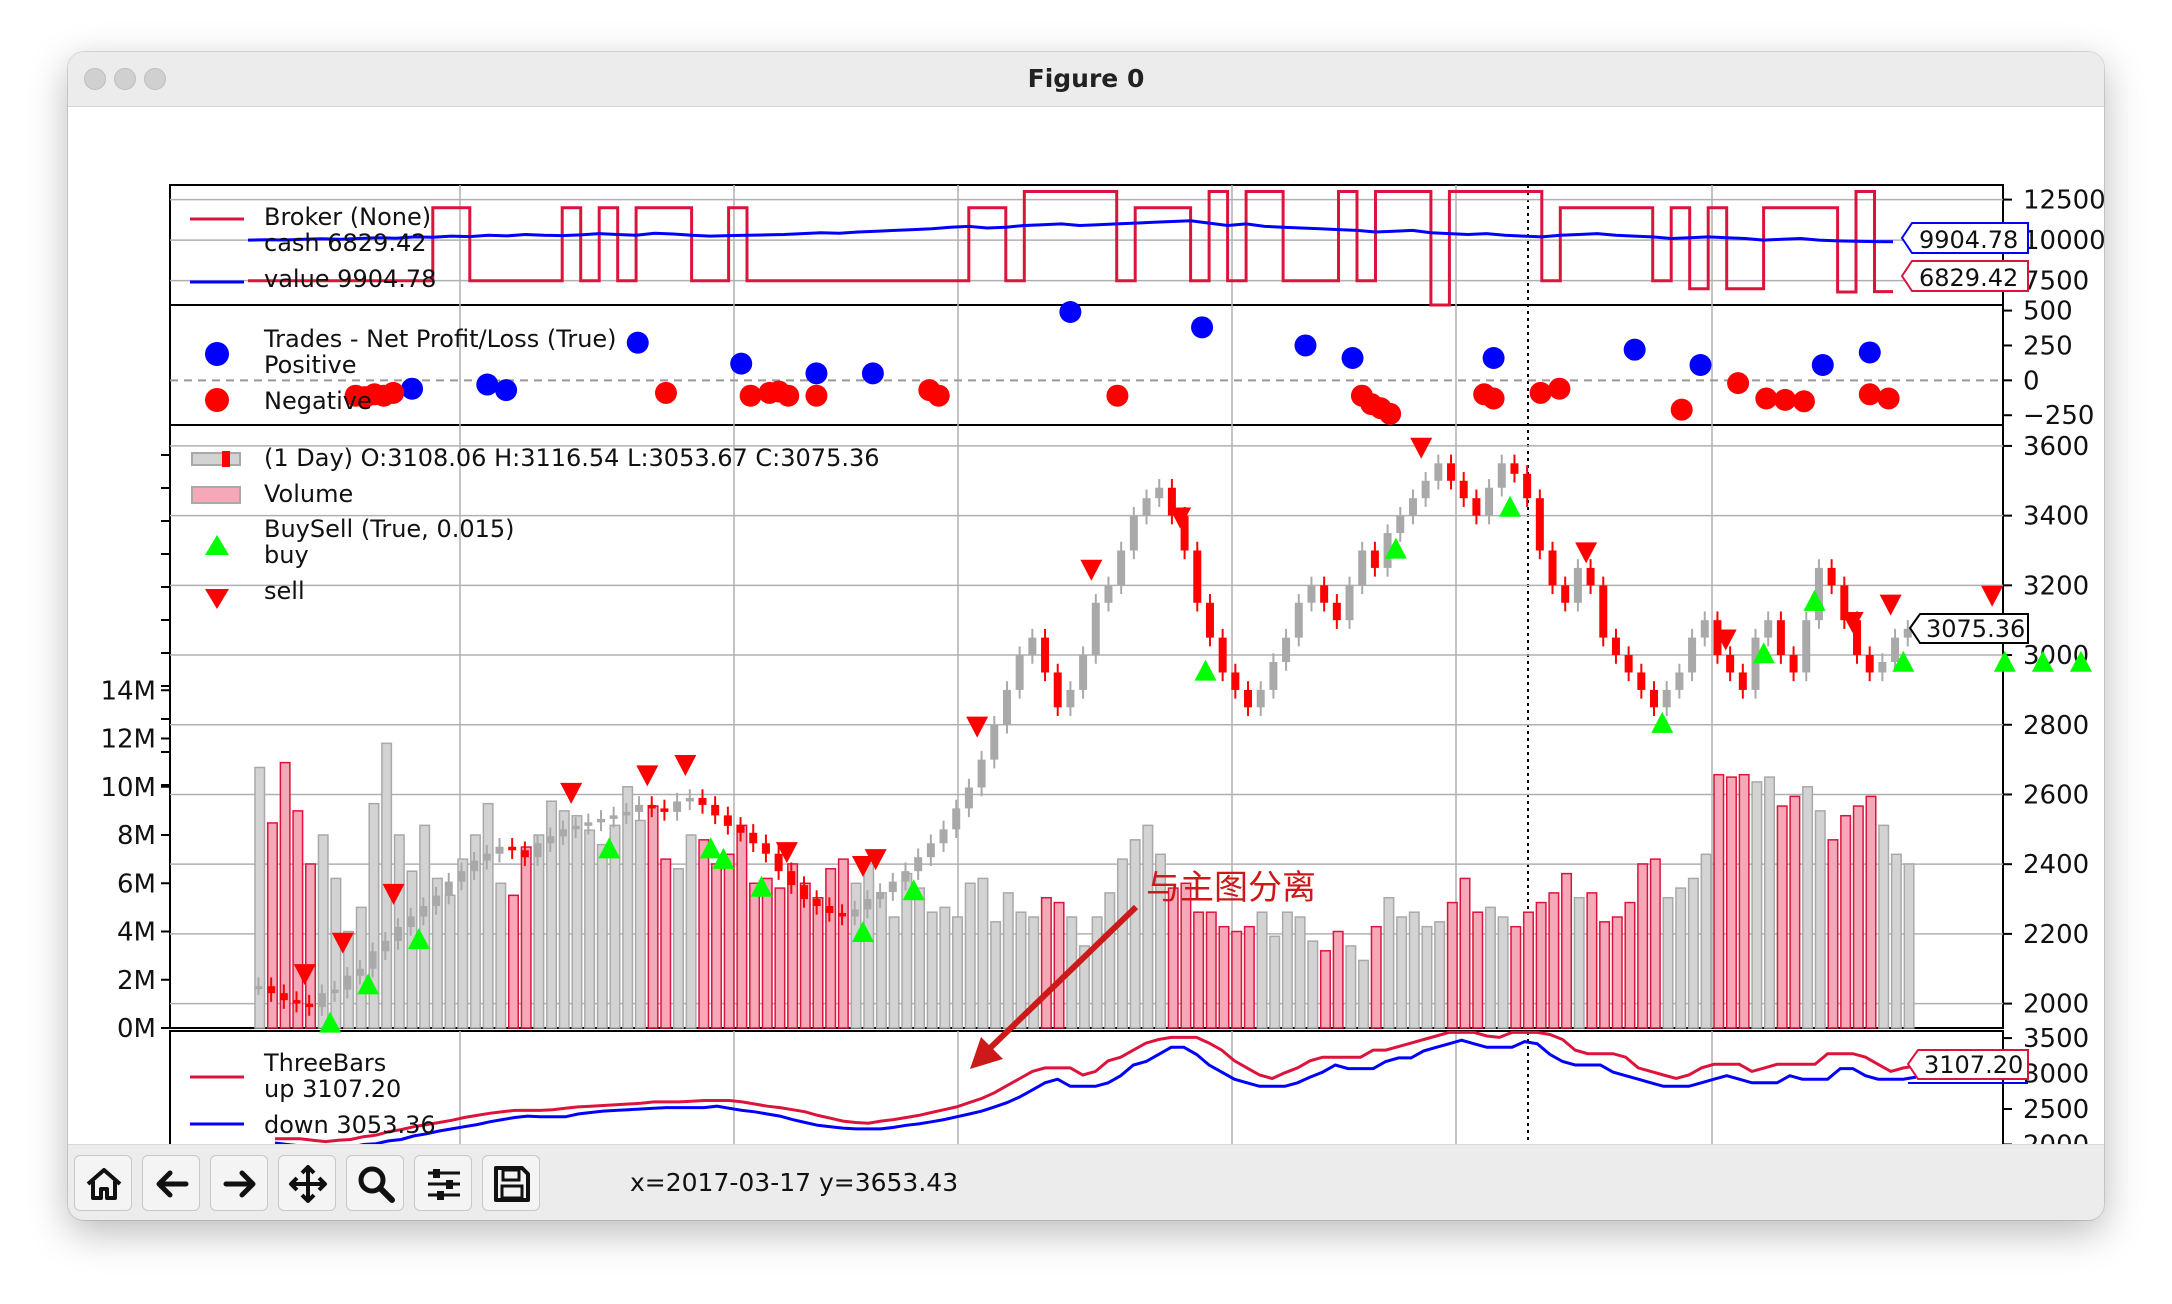 Image resolution: width=2172 pixels, height=1304 pixels. I want to click on pan-move-icon, so click(308, 1184).